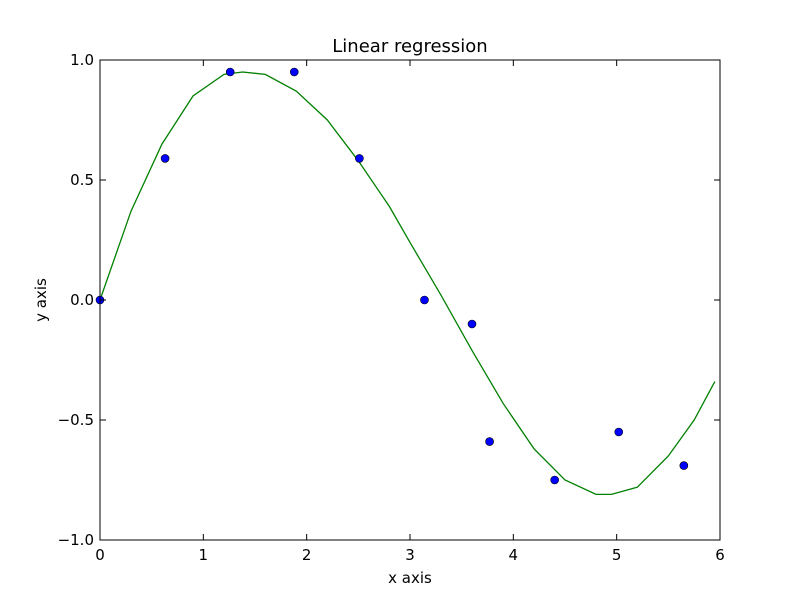  Describe the element at coordinates (41, 300) in the screenshot. I see `y-axis-label: y axis` at that location.